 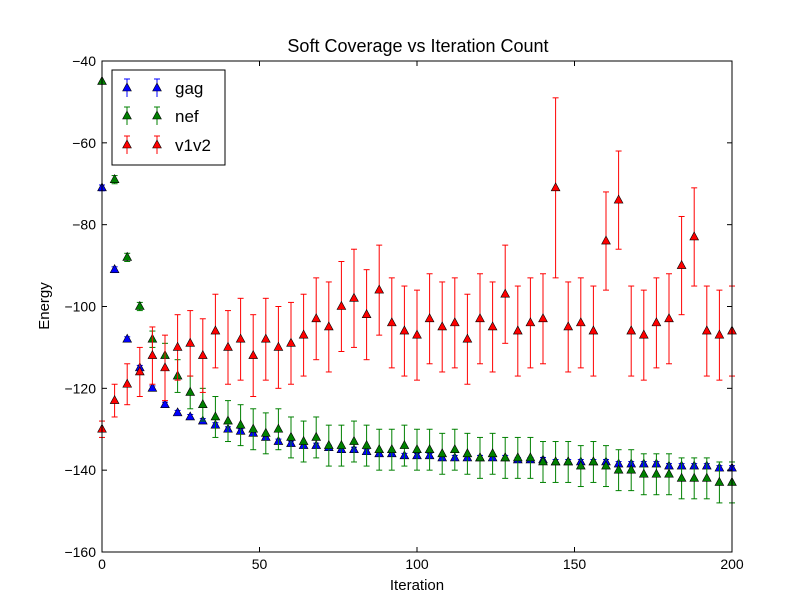 What do you see at coordinates (187, 116) in the screenshot?
I see `legend-label: nef` at bounding box center [187, 116].